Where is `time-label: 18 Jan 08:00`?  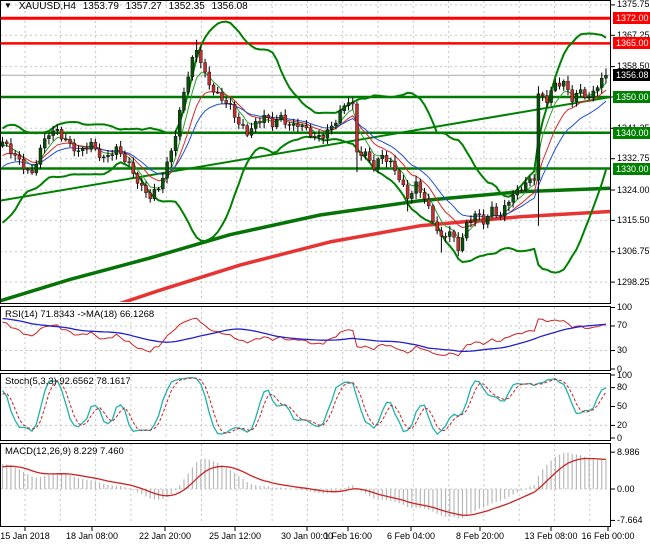 time-label: 18 Jan 08:00 is located at coordinates (92, 536).